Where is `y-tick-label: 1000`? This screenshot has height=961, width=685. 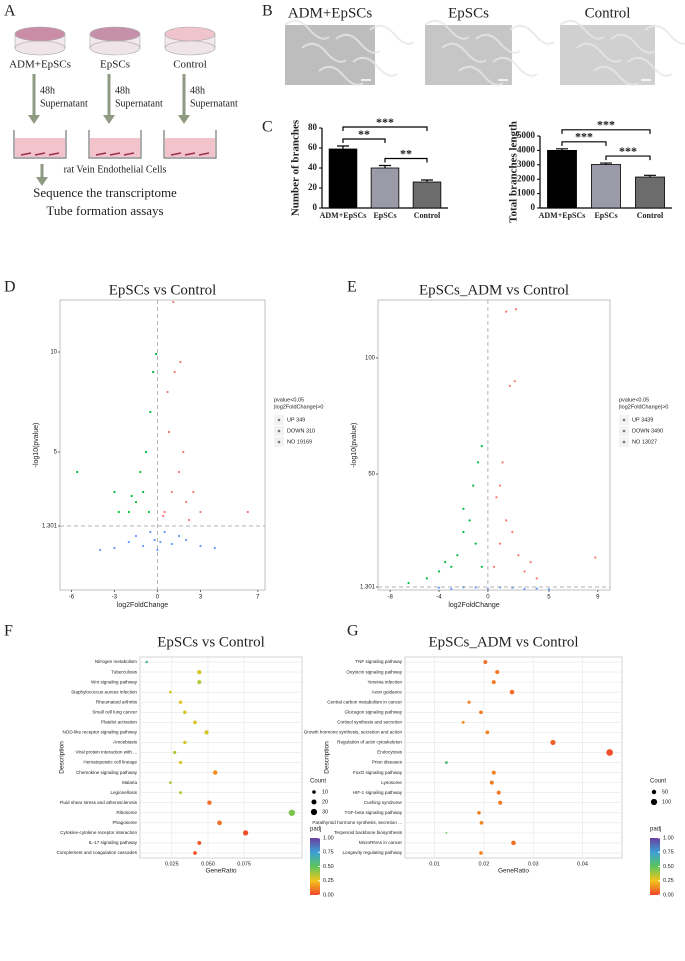
y-tick-label: 1000 is located at coordinates (526, 193).